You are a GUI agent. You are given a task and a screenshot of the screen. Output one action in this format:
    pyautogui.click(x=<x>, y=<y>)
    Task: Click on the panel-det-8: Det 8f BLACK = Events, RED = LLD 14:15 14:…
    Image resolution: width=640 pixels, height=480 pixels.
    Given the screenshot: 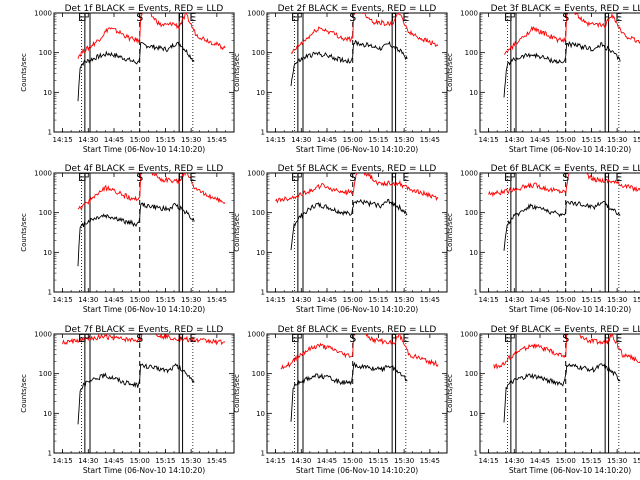 What is the action you would take?
    pyautogui.click(x=340, y=400)
    